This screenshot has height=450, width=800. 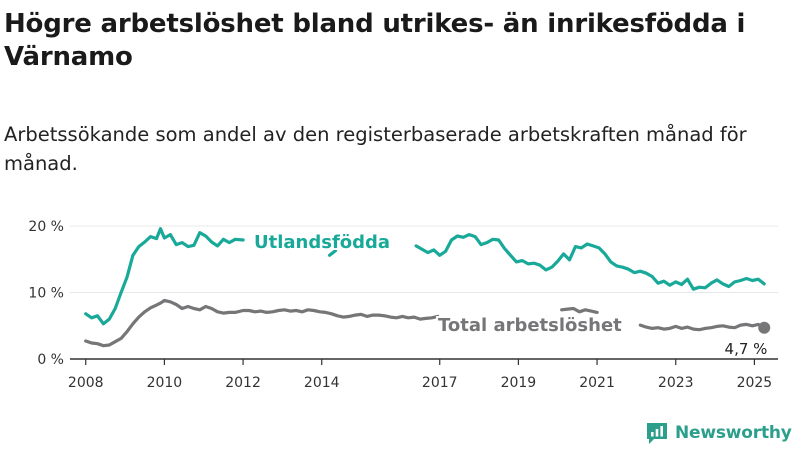 I want to click on x-tick-label: 2017, so click(x=440, y=383).